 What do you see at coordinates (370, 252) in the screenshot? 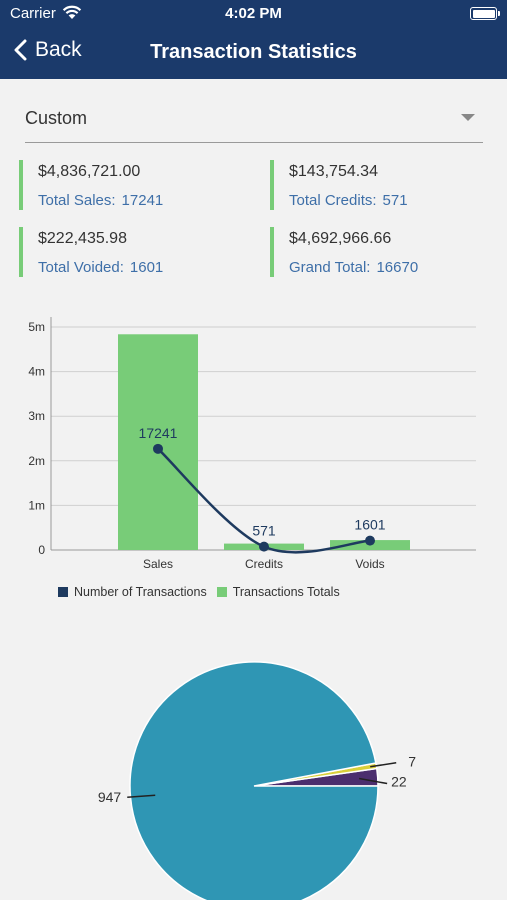
I see `grand-total-stat: $4,692,966.66 Grand Total: 16670` at bounding box center [370, 252].